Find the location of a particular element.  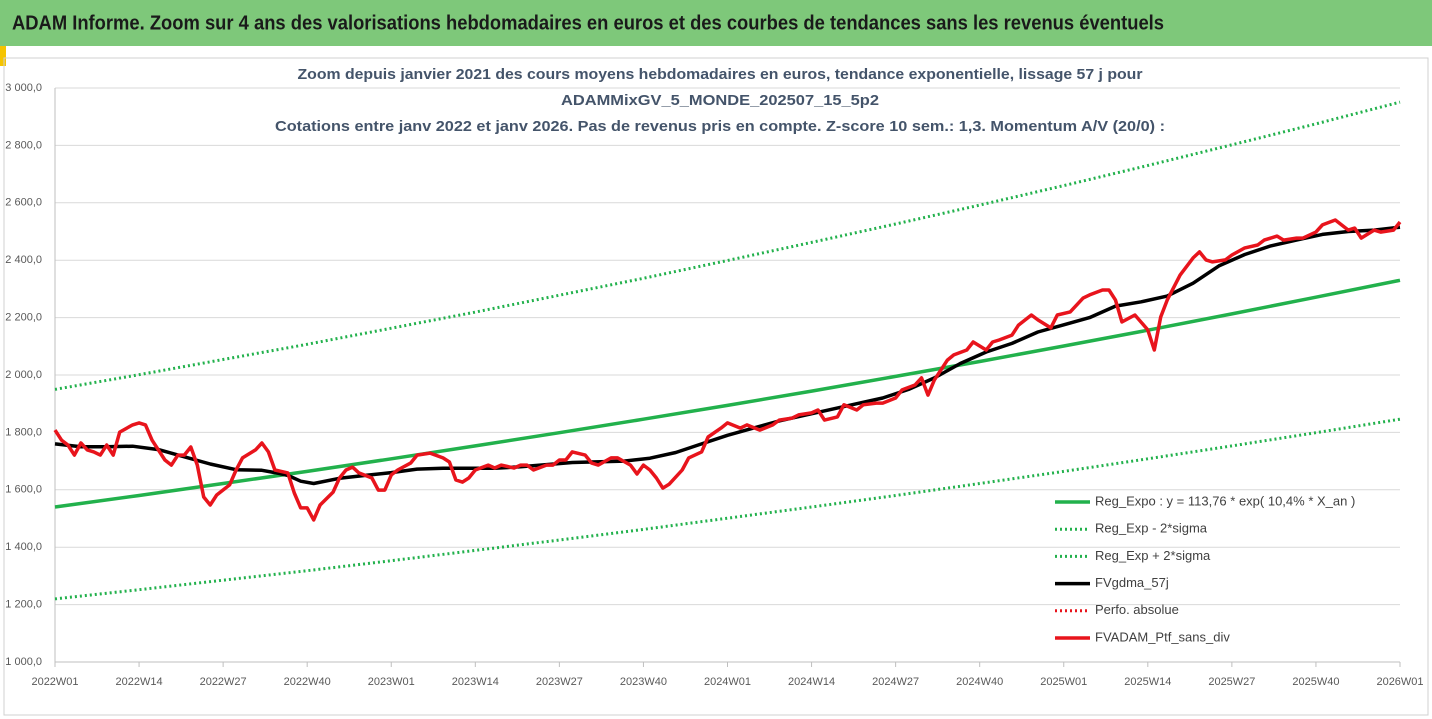

accent is located at coordinates (3, 56).